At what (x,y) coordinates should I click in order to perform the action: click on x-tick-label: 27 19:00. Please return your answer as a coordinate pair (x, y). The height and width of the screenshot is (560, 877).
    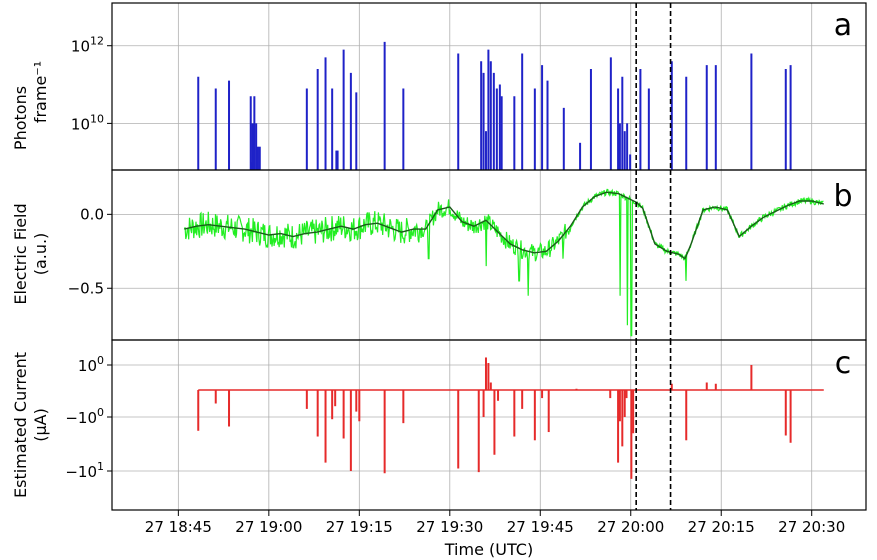
    Looking at the image, I should click on (268, 527).